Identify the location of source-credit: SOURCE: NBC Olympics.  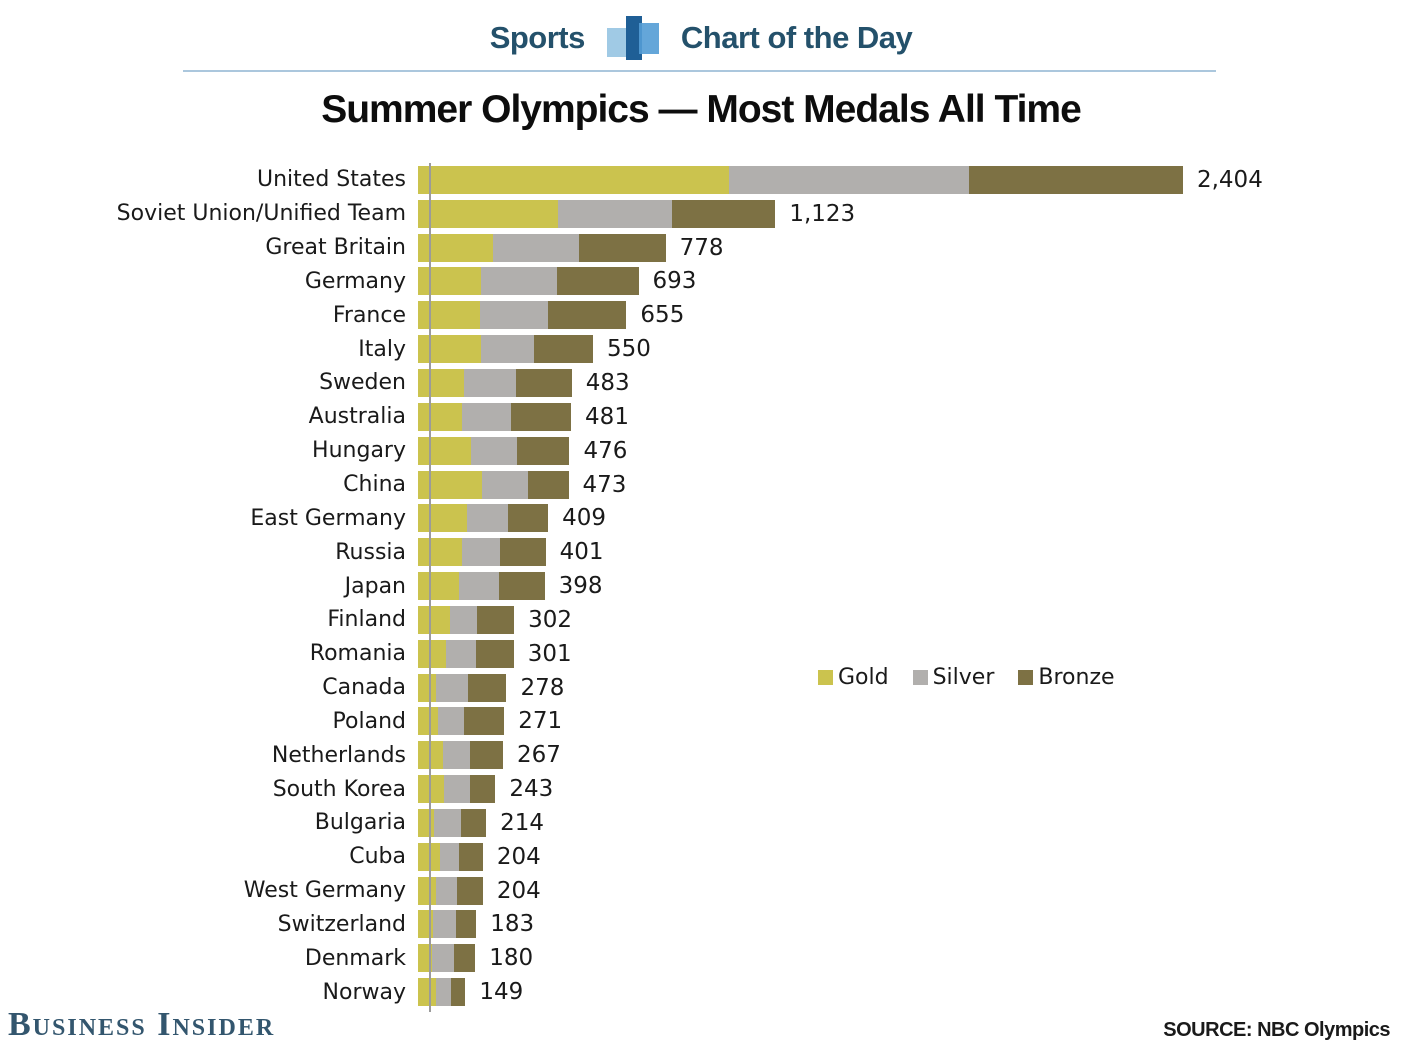
(1276, 1030).